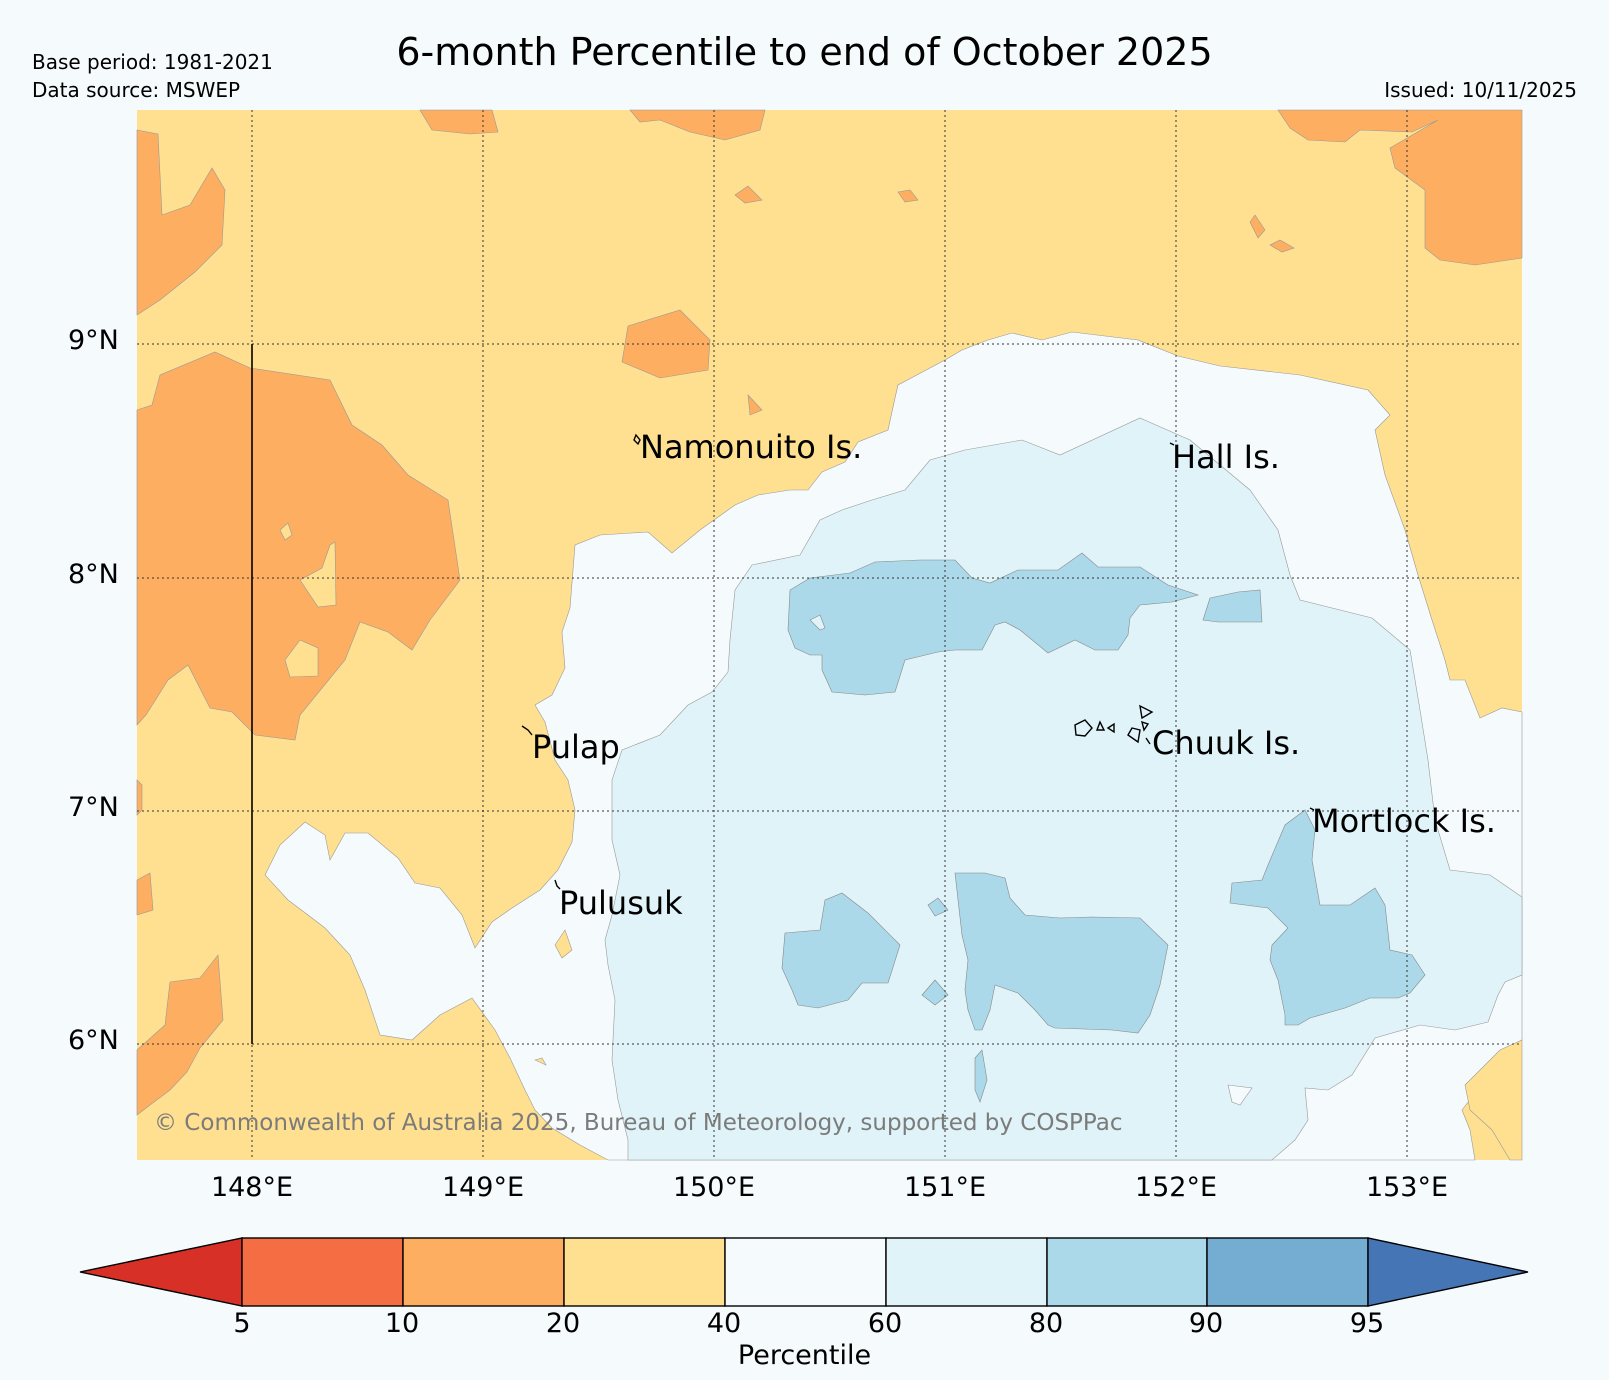  What do you see at coordinates (1226, 457) in the screenshot?
I see `place-hall: Hall Is.` at bounding box center [1226, 457].